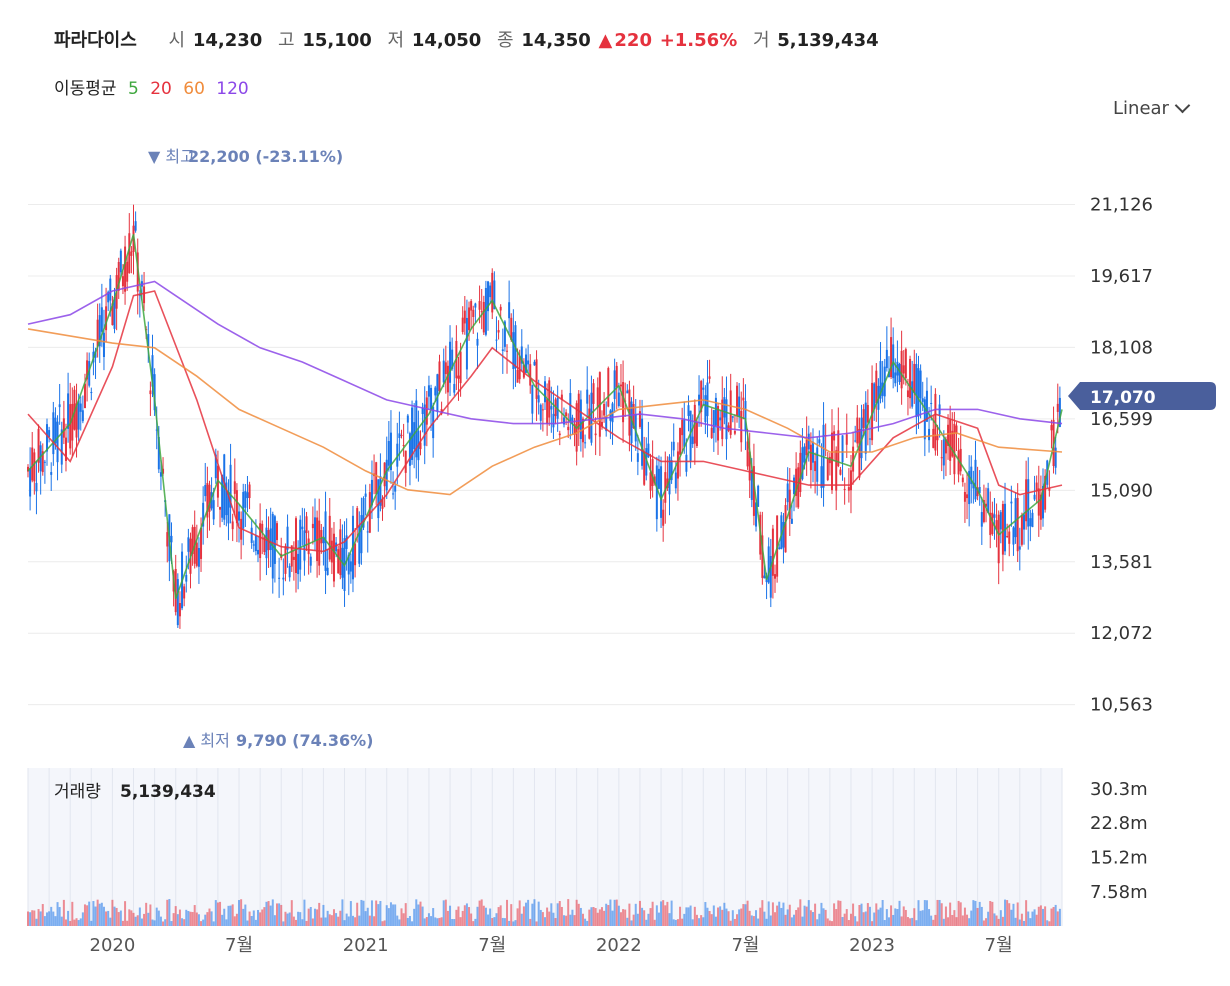 This screenshot has width=1230, height=986. What do you see at coordinates (1121, 490) in the screenshot?
I see `price-tick-label: 15,090` at bounding box center [1121, 490].